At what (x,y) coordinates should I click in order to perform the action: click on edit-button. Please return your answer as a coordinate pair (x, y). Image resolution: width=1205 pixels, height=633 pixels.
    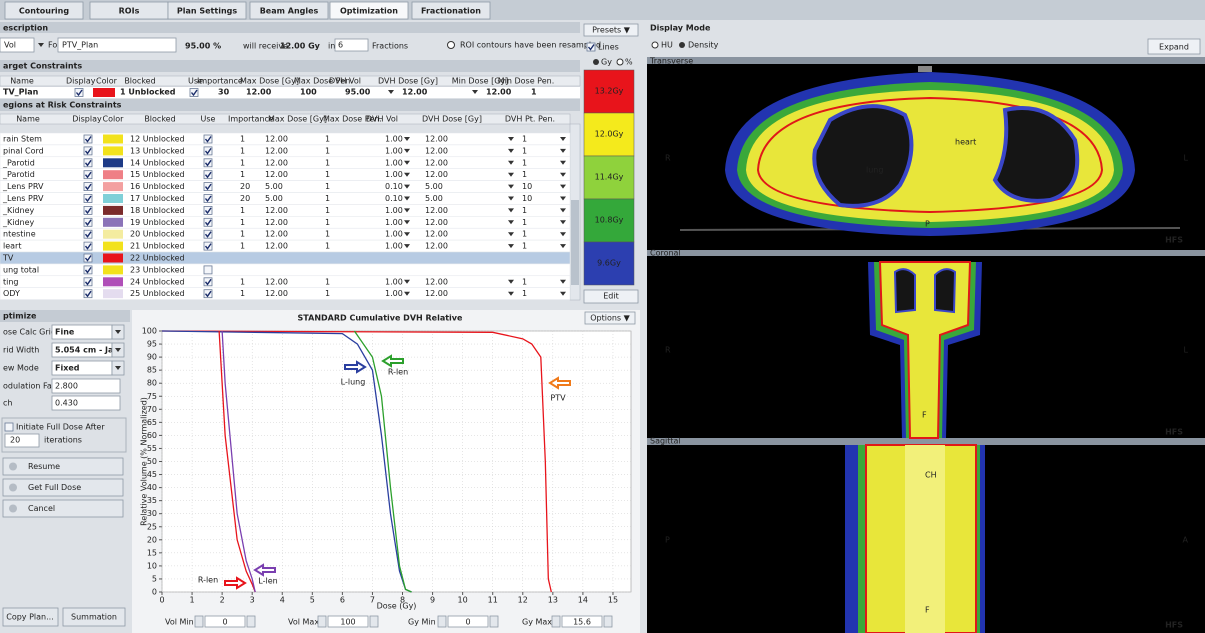
    Looking at the image, I should click on (611, 296).